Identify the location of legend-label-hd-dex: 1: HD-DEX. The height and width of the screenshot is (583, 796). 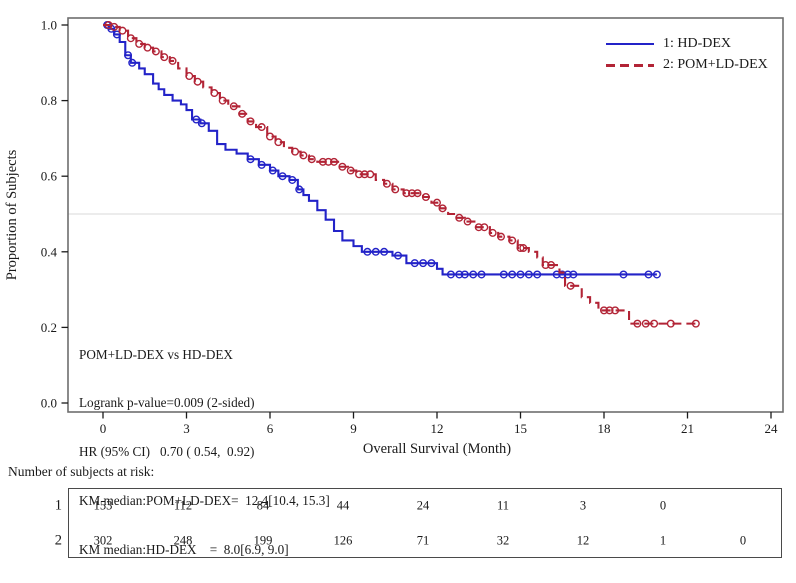
(697, 43).